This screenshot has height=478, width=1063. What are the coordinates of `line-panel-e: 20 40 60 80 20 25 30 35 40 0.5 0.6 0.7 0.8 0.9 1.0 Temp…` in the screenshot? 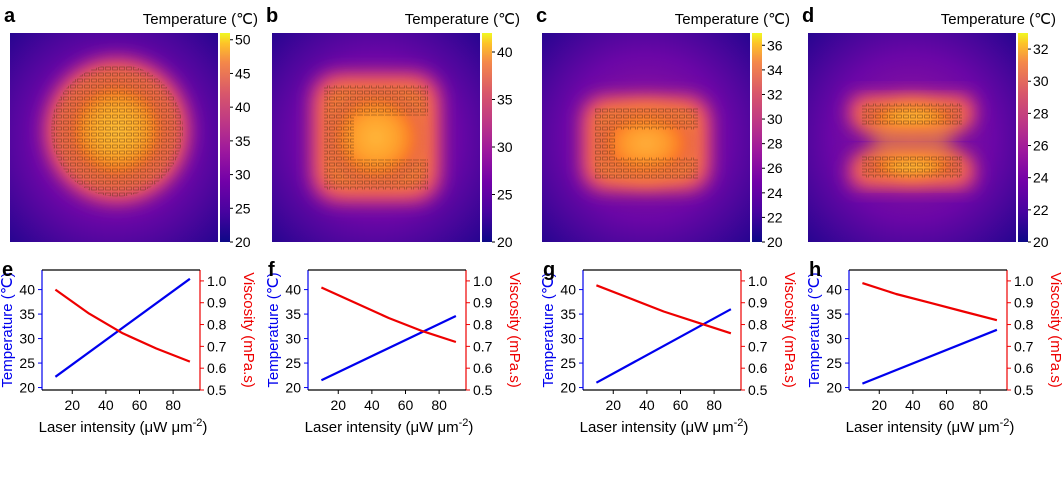 It's located at (128, 347).